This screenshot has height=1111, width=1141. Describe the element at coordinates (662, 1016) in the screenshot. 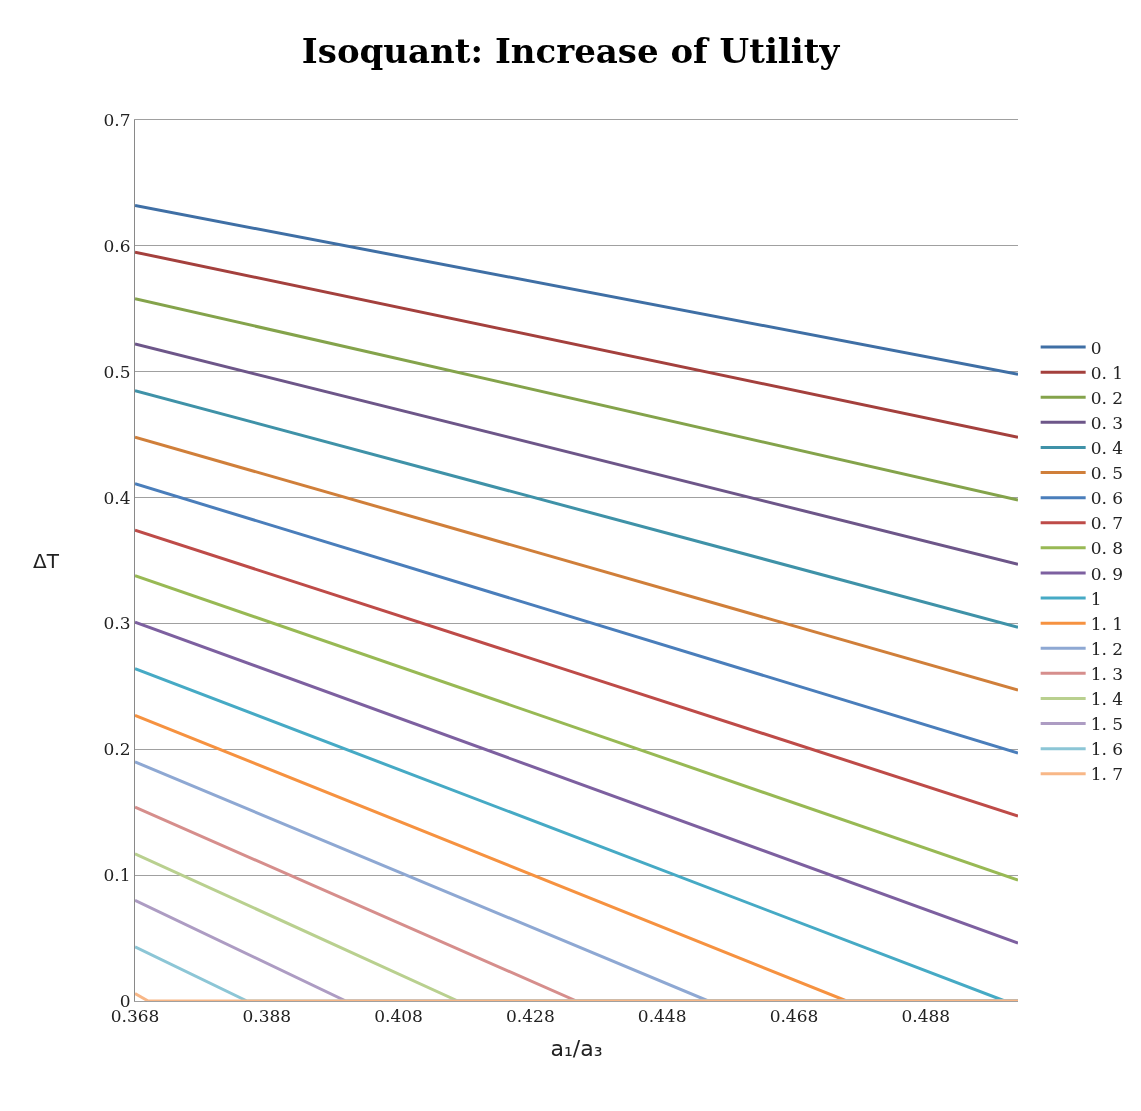

I see `x-tick-label: 0.448` at that location.